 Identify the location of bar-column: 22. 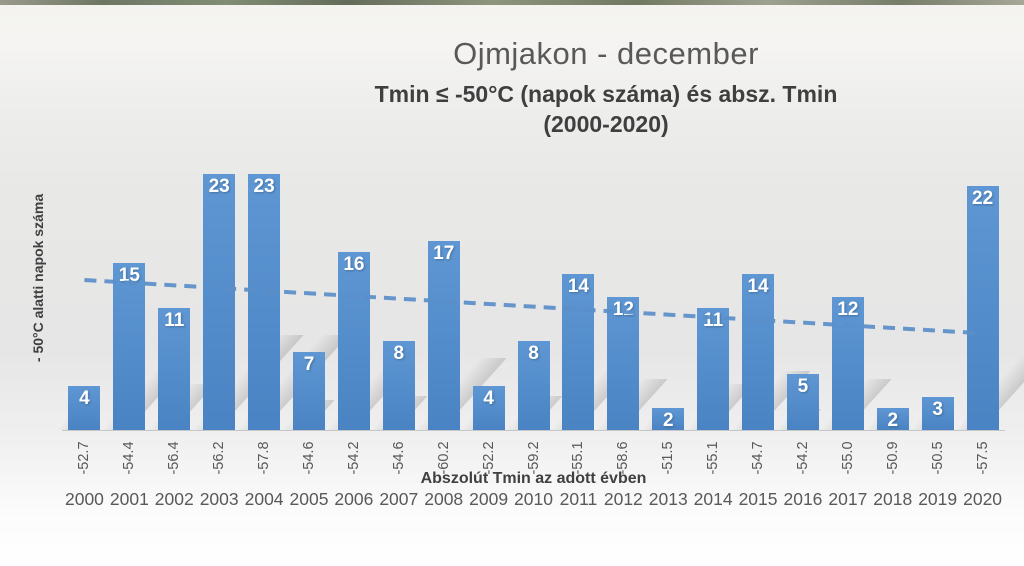
(982, 295).